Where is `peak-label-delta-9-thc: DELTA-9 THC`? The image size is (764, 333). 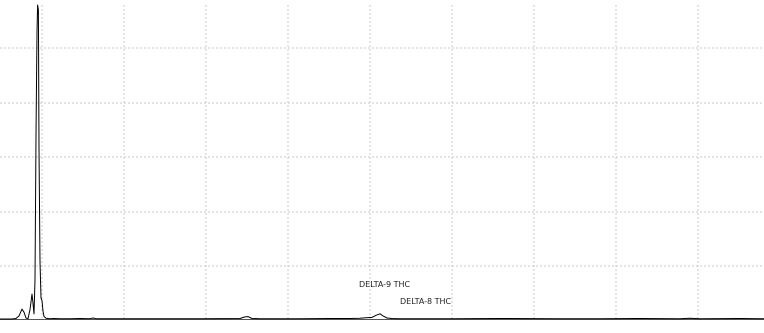
peak-label-delta-9-thc: DELTA-9 THC is located at coordinates (385, 284).